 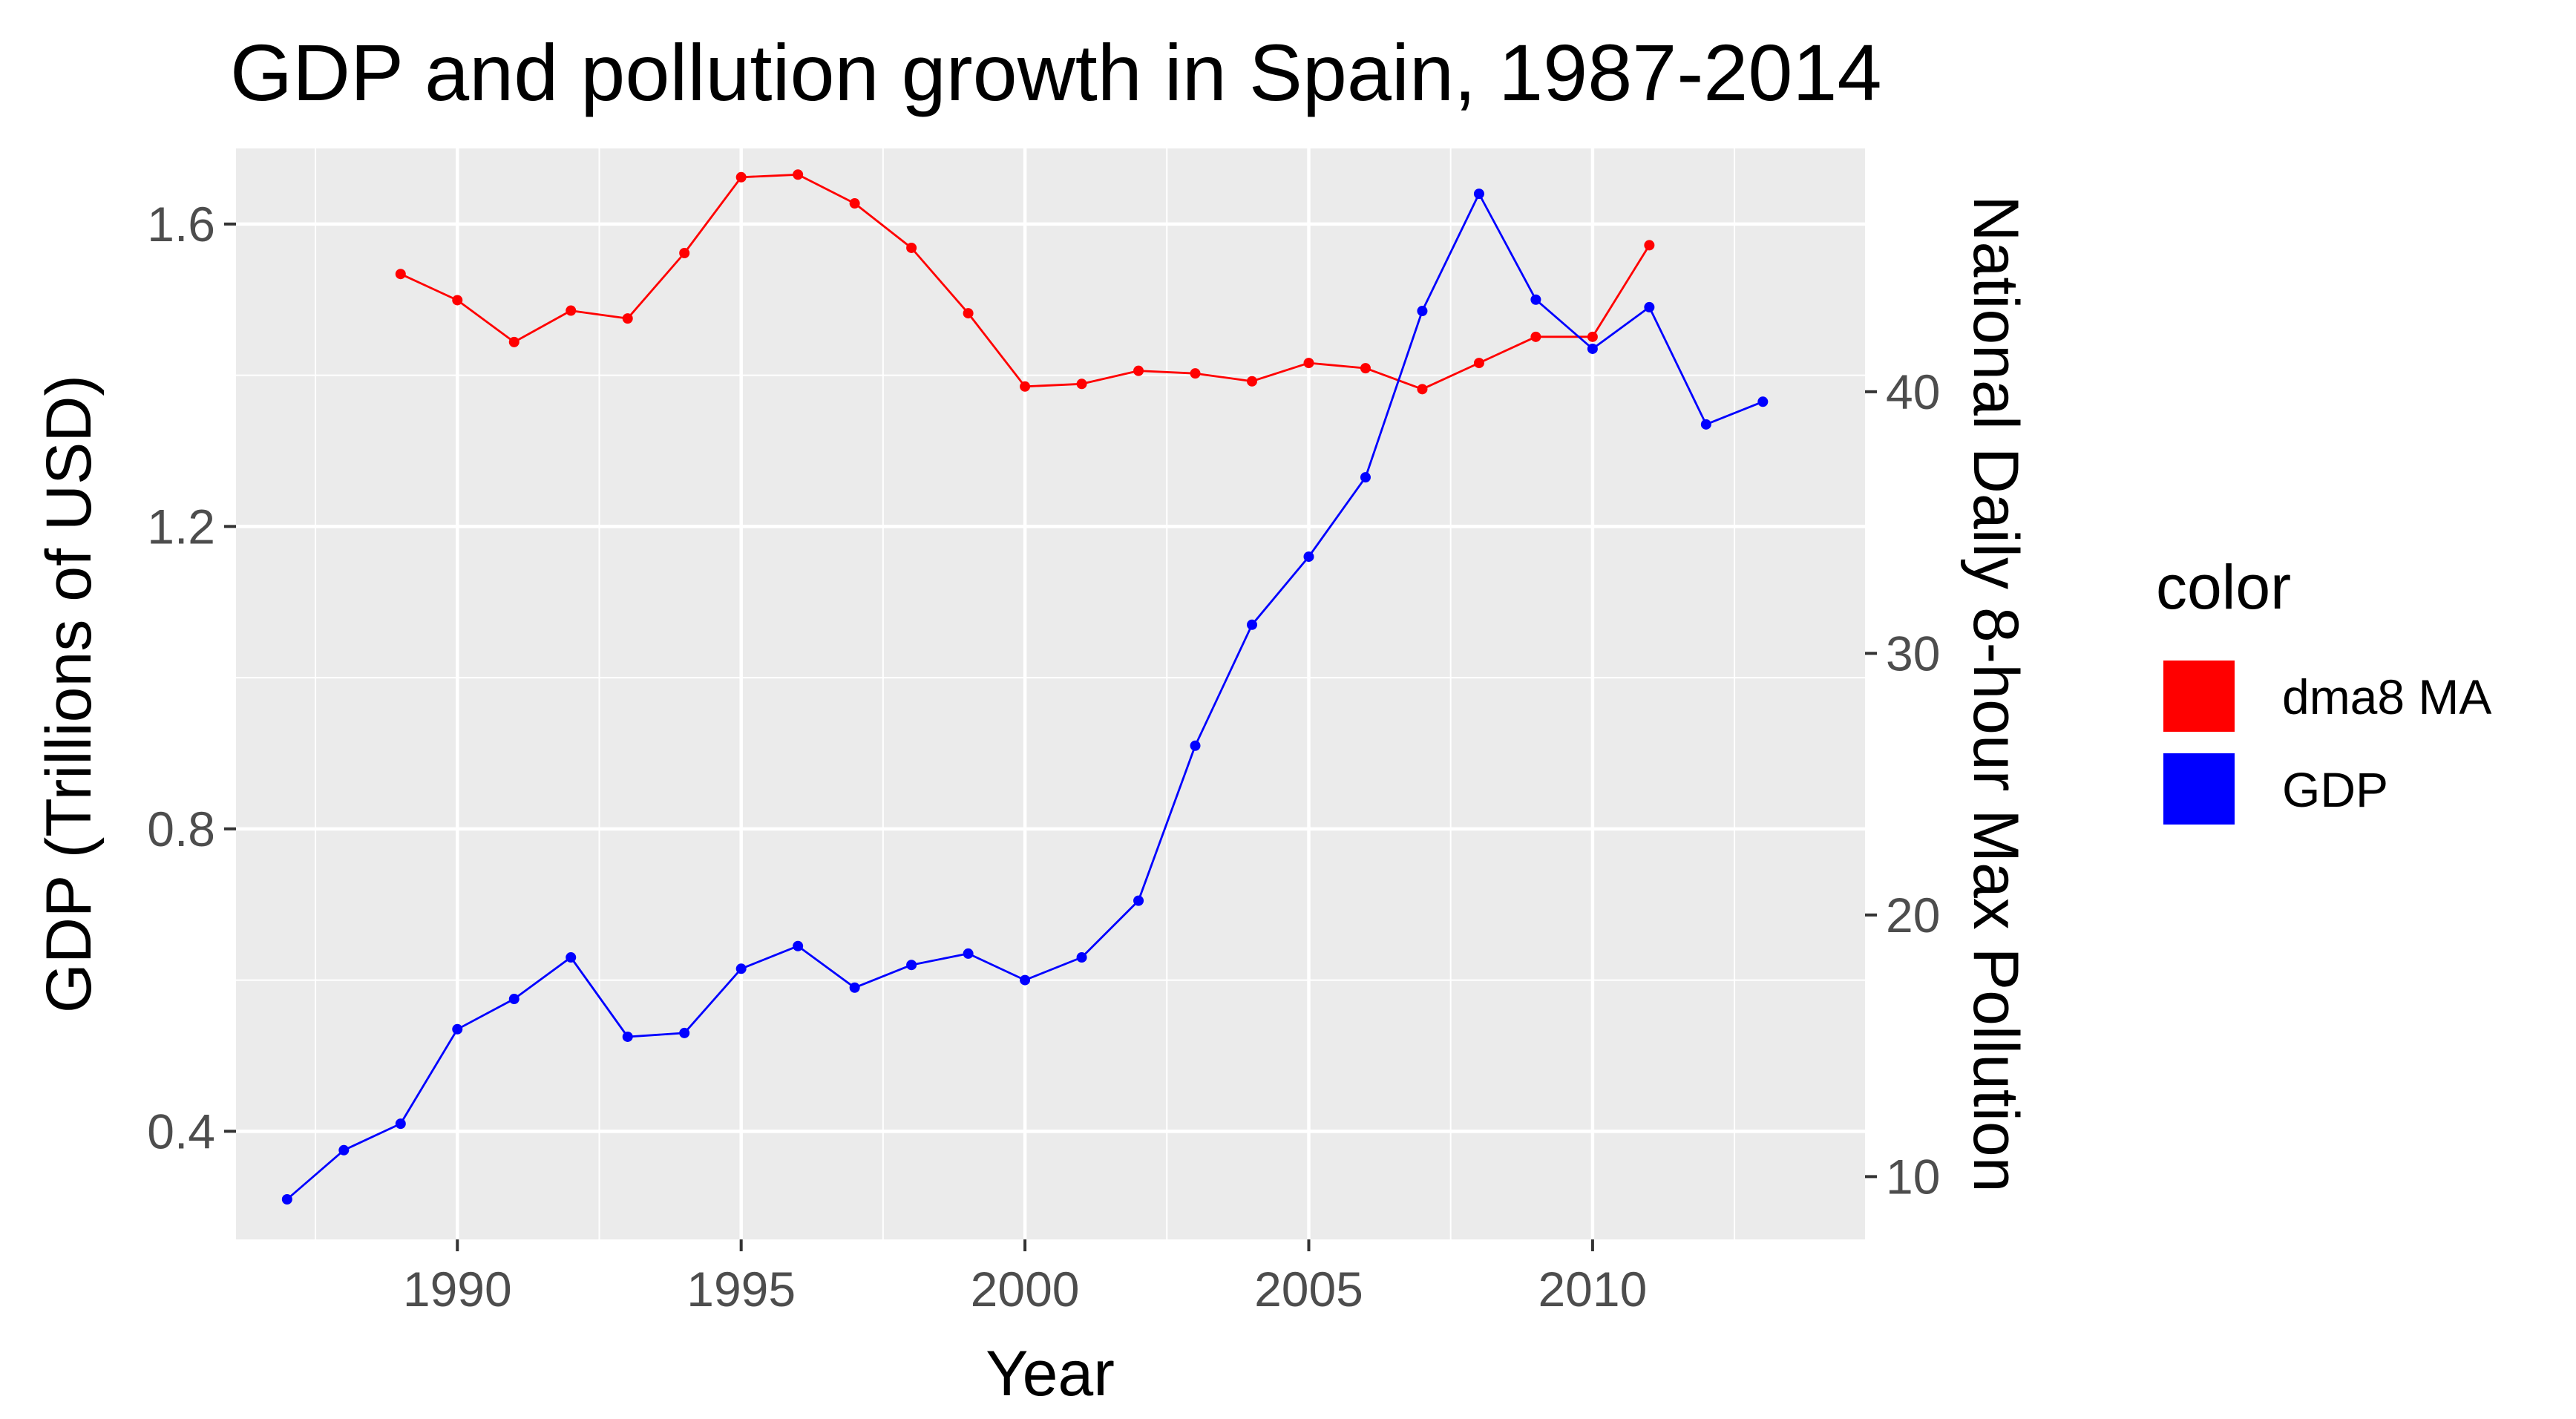 I want to click on y-right-tick-label: 30, so click(x=1913, y=653).